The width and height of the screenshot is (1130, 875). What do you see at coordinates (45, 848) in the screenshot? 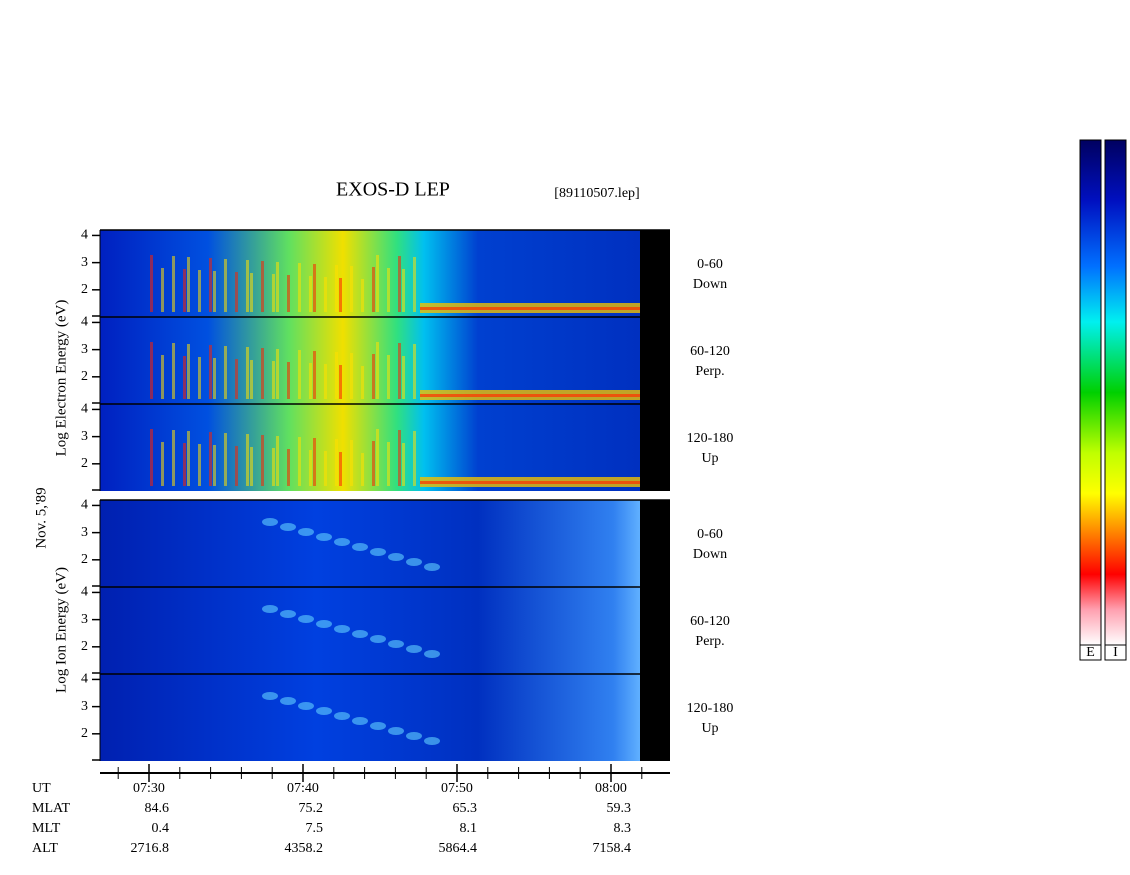
I see `row-label: ALT` at bounding box center [45, 848].